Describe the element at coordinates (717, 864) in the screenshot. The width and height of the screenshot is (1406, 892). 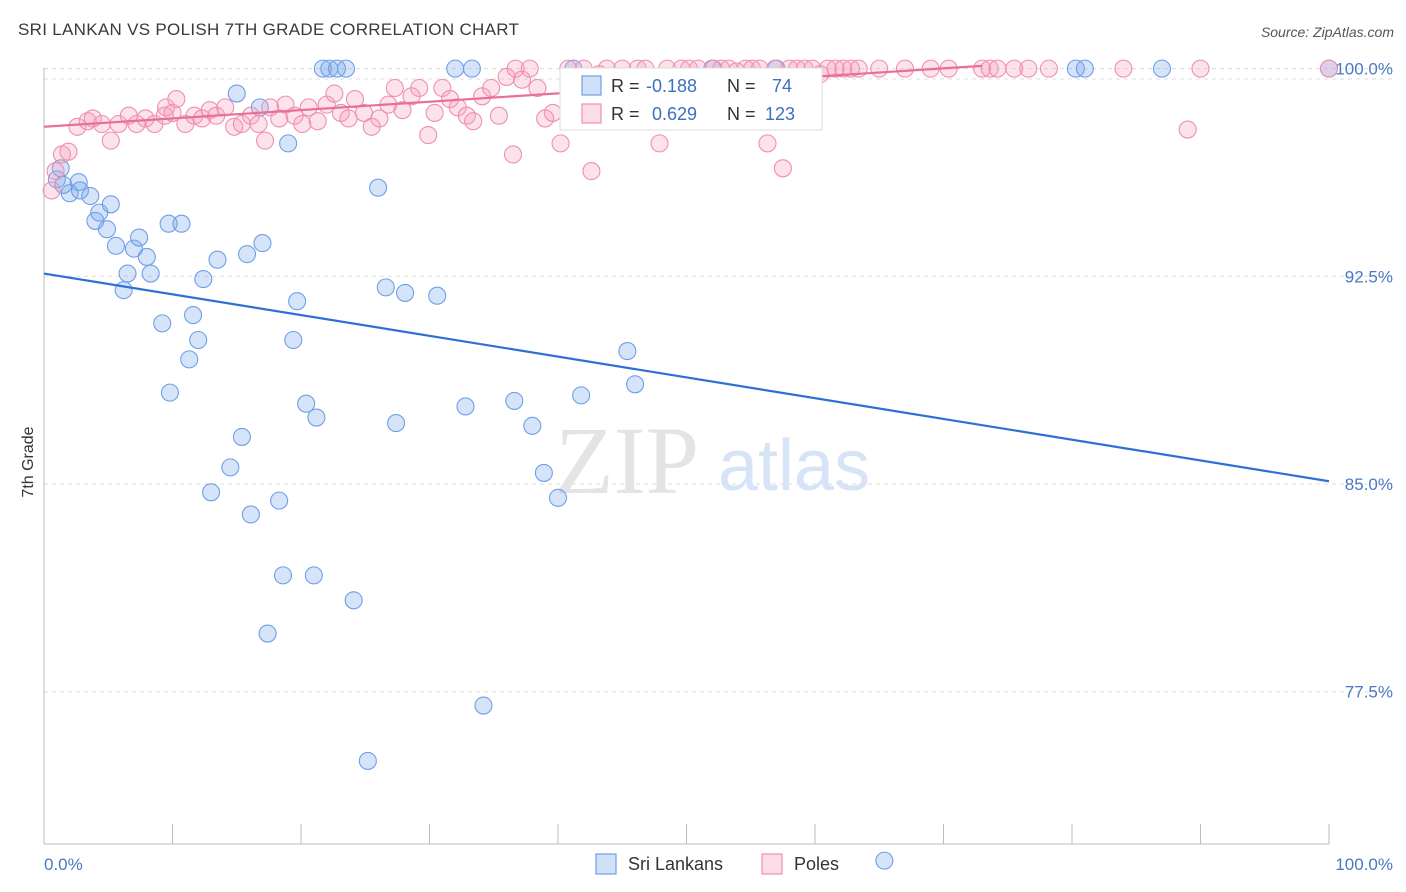
I see `series-legend: Sri Lankans Poles` at that location.